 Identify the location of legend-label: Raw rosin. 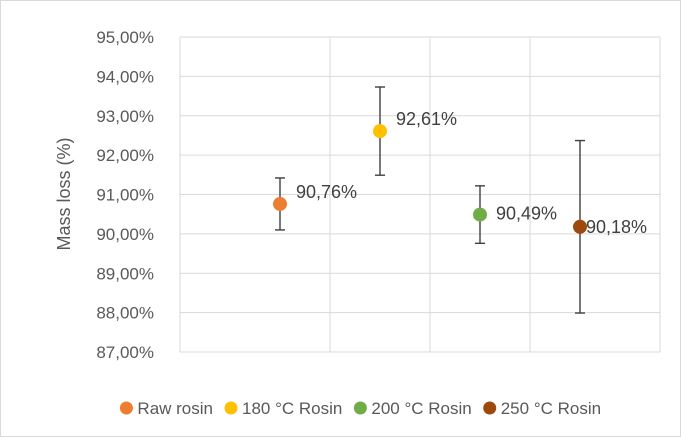
(175, 408).